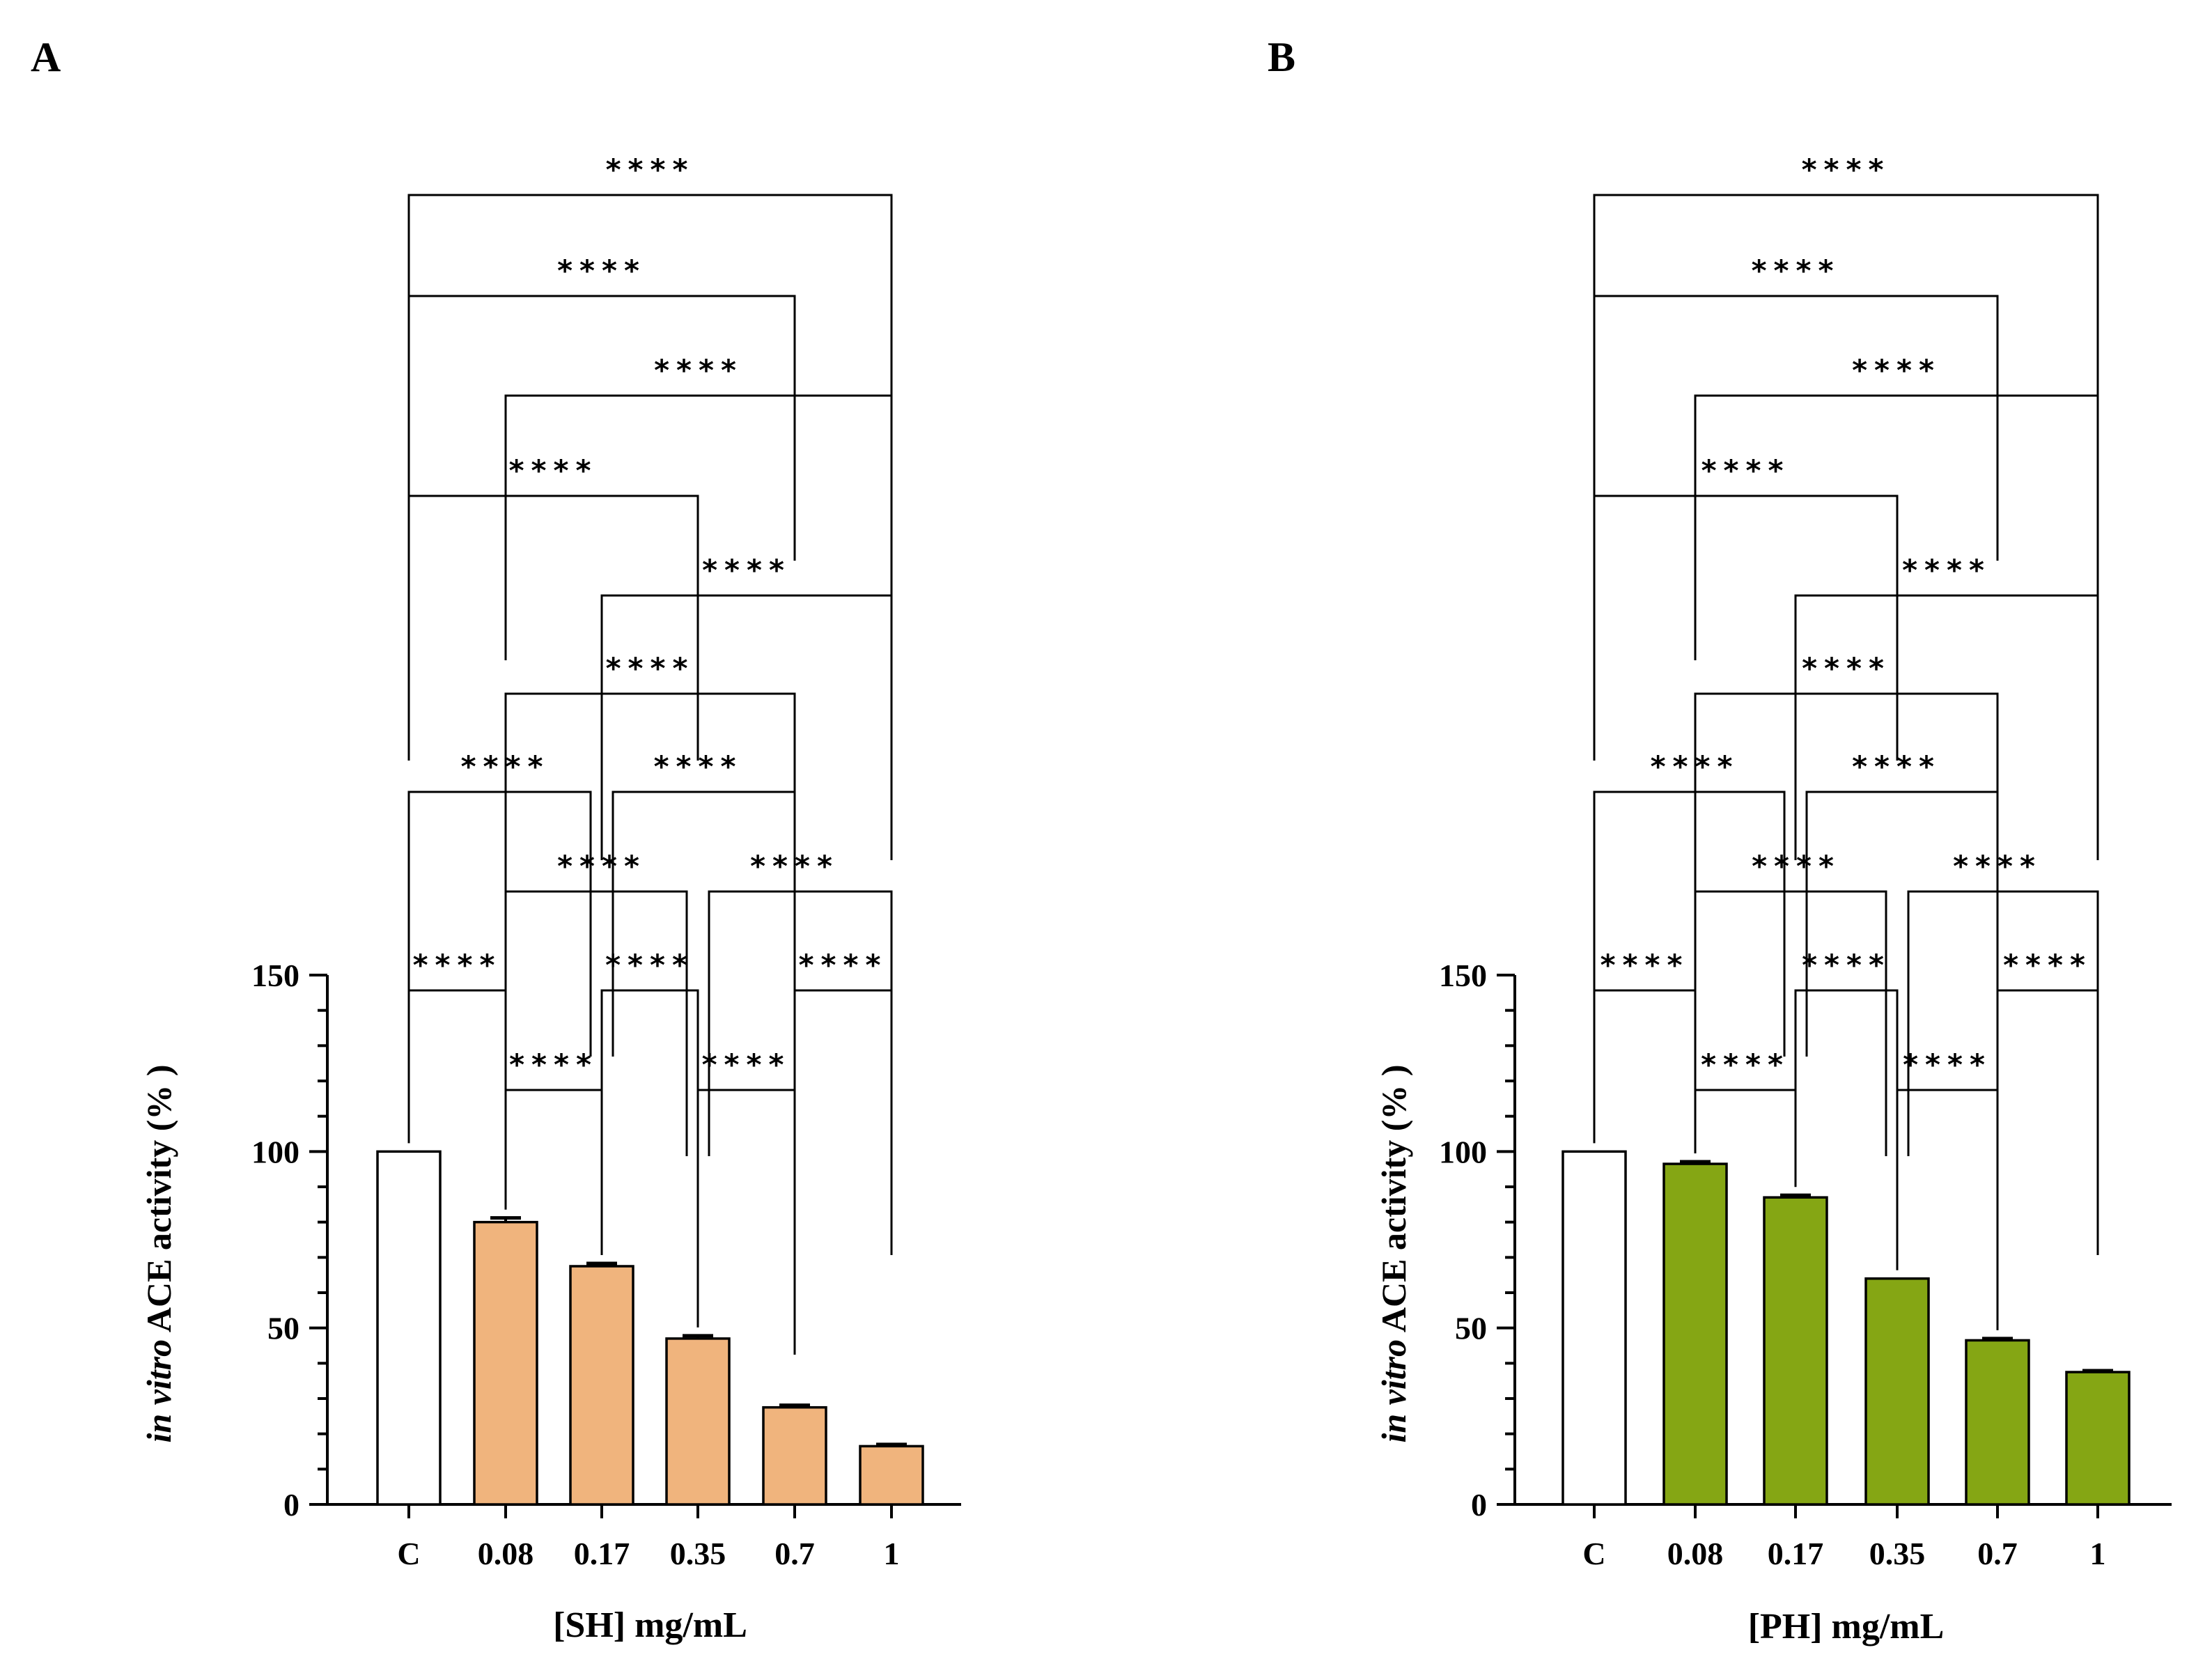  Describe the element at coordinates (1847, 1626) in the screenshot. I see `x-axis-title: [PH] mg/mL` at that location.